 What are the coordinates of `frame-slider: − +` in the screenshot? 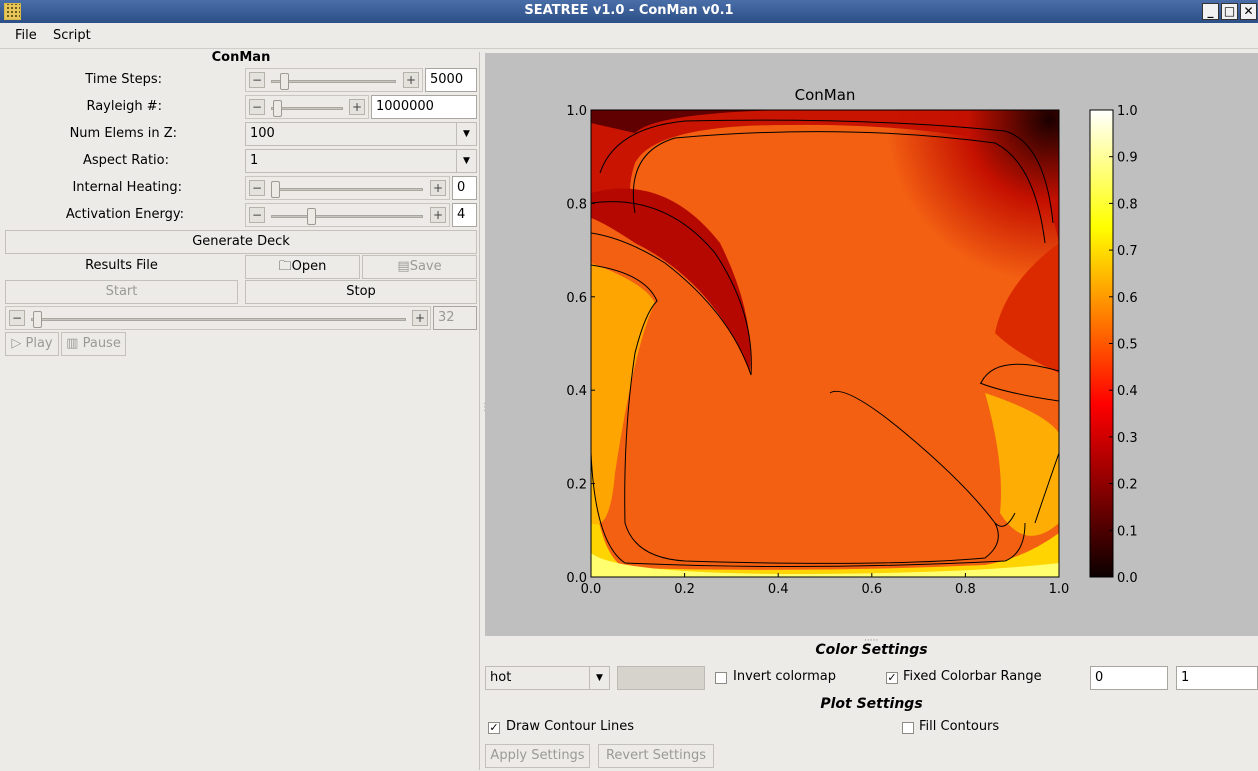 It's located at (218, 318).